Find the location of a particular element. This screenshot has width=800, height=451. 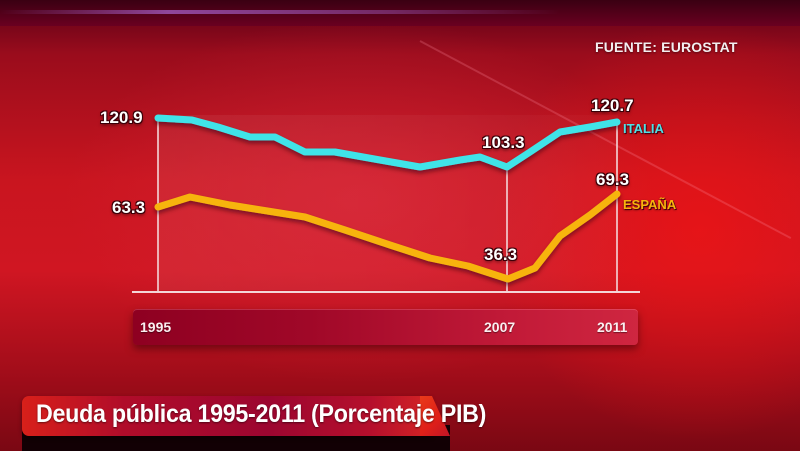

label-espana-2011: 69.3 is located at coordinates (613, 179).